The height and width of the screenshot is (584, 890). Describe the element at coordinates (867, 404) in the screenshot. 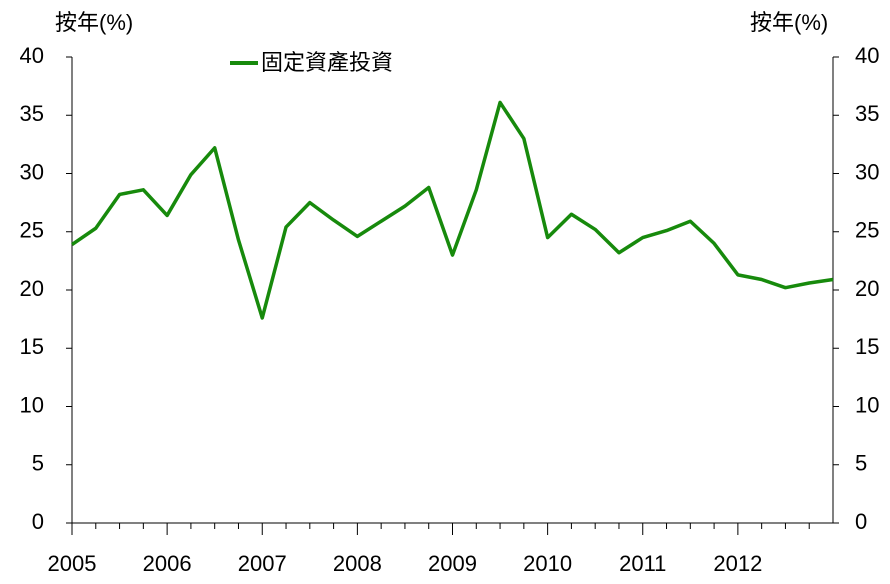

I see `y2-tick-label: 10` at that location.